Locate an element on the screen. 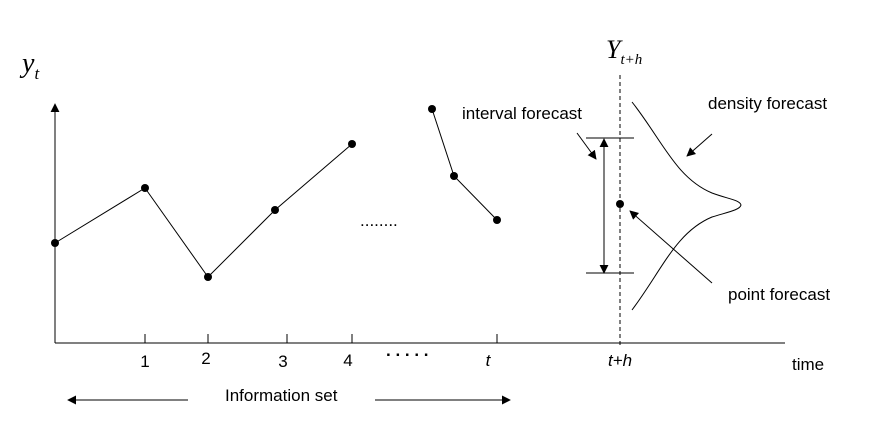 The image size is (882, 438). tick-label-t-plus-h: t+h is located at coordinates (620, 360).